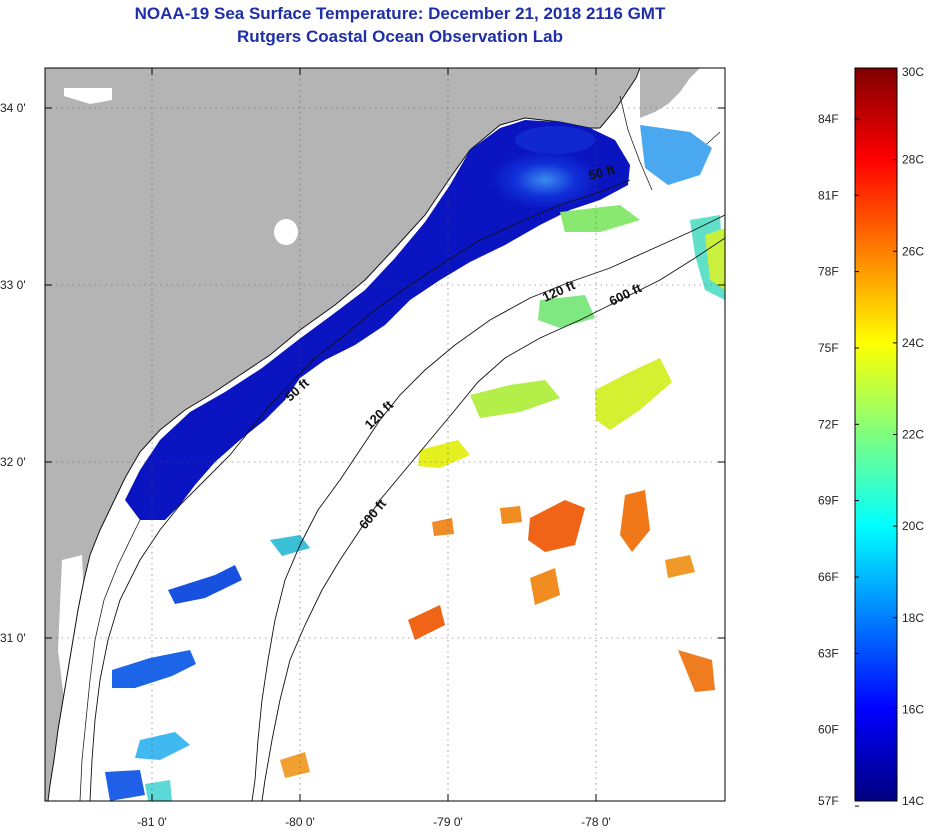  What do you see at coordinates (670, 93) in the screenshot?
I see `land-northeast` at bounding box center [670, 93].